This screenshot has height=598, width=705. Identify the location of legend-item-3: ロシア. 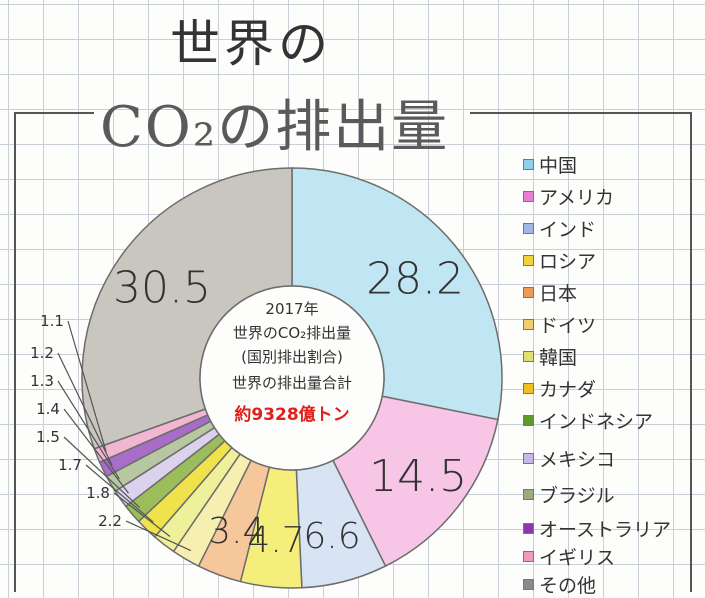
(559, 260).